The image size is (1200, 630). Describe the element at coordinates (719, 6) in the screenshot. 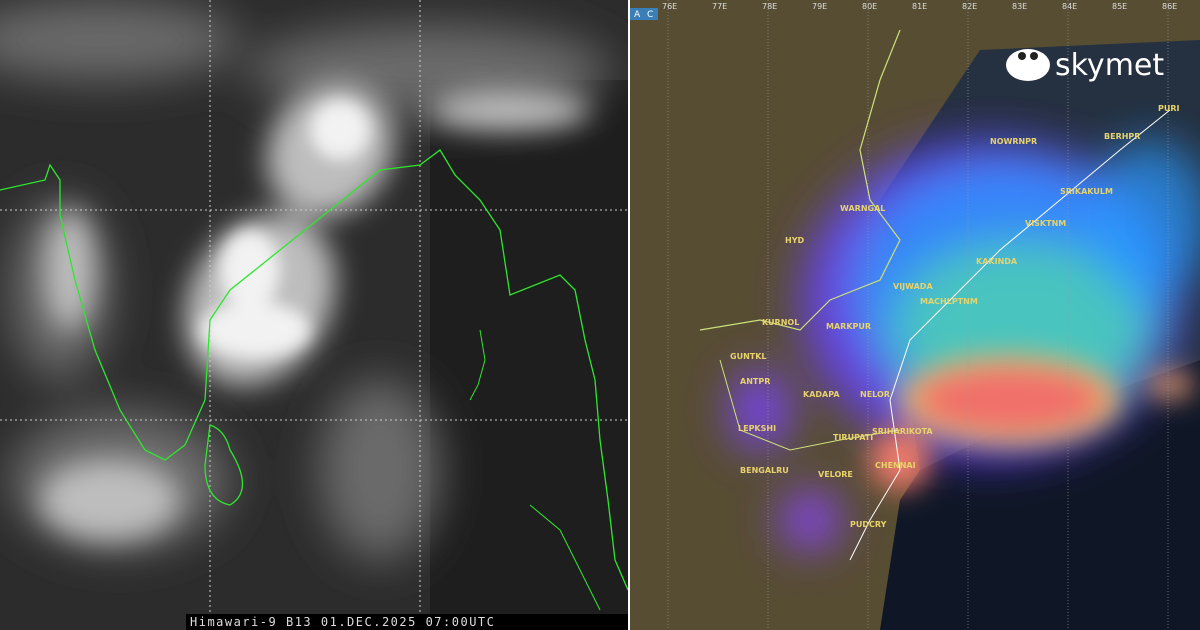

I see `lon-label: 77E` at that location.